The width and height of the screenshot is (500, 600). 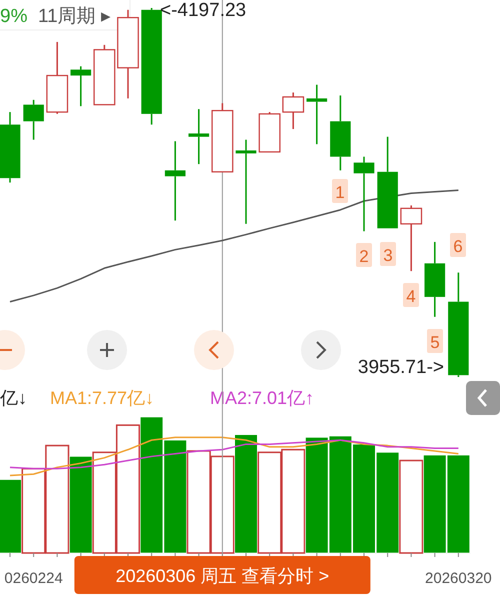 What do you see at coordinates (435, 342) in the screenshot?
I see `annotation: 5` at bounding box center [435, 342].